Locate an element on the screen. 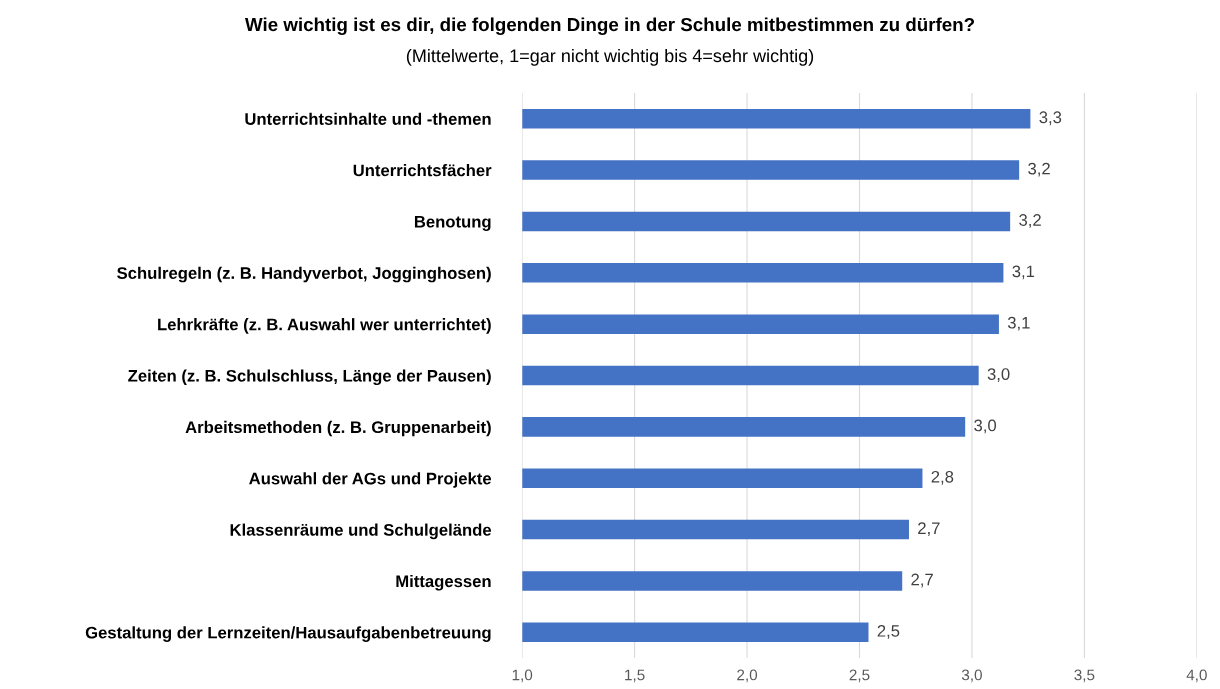  y-tick-label: Gestaltung der Lernzeiten/Hausaufgabenbetreuung is located at coordinates (288, 634).